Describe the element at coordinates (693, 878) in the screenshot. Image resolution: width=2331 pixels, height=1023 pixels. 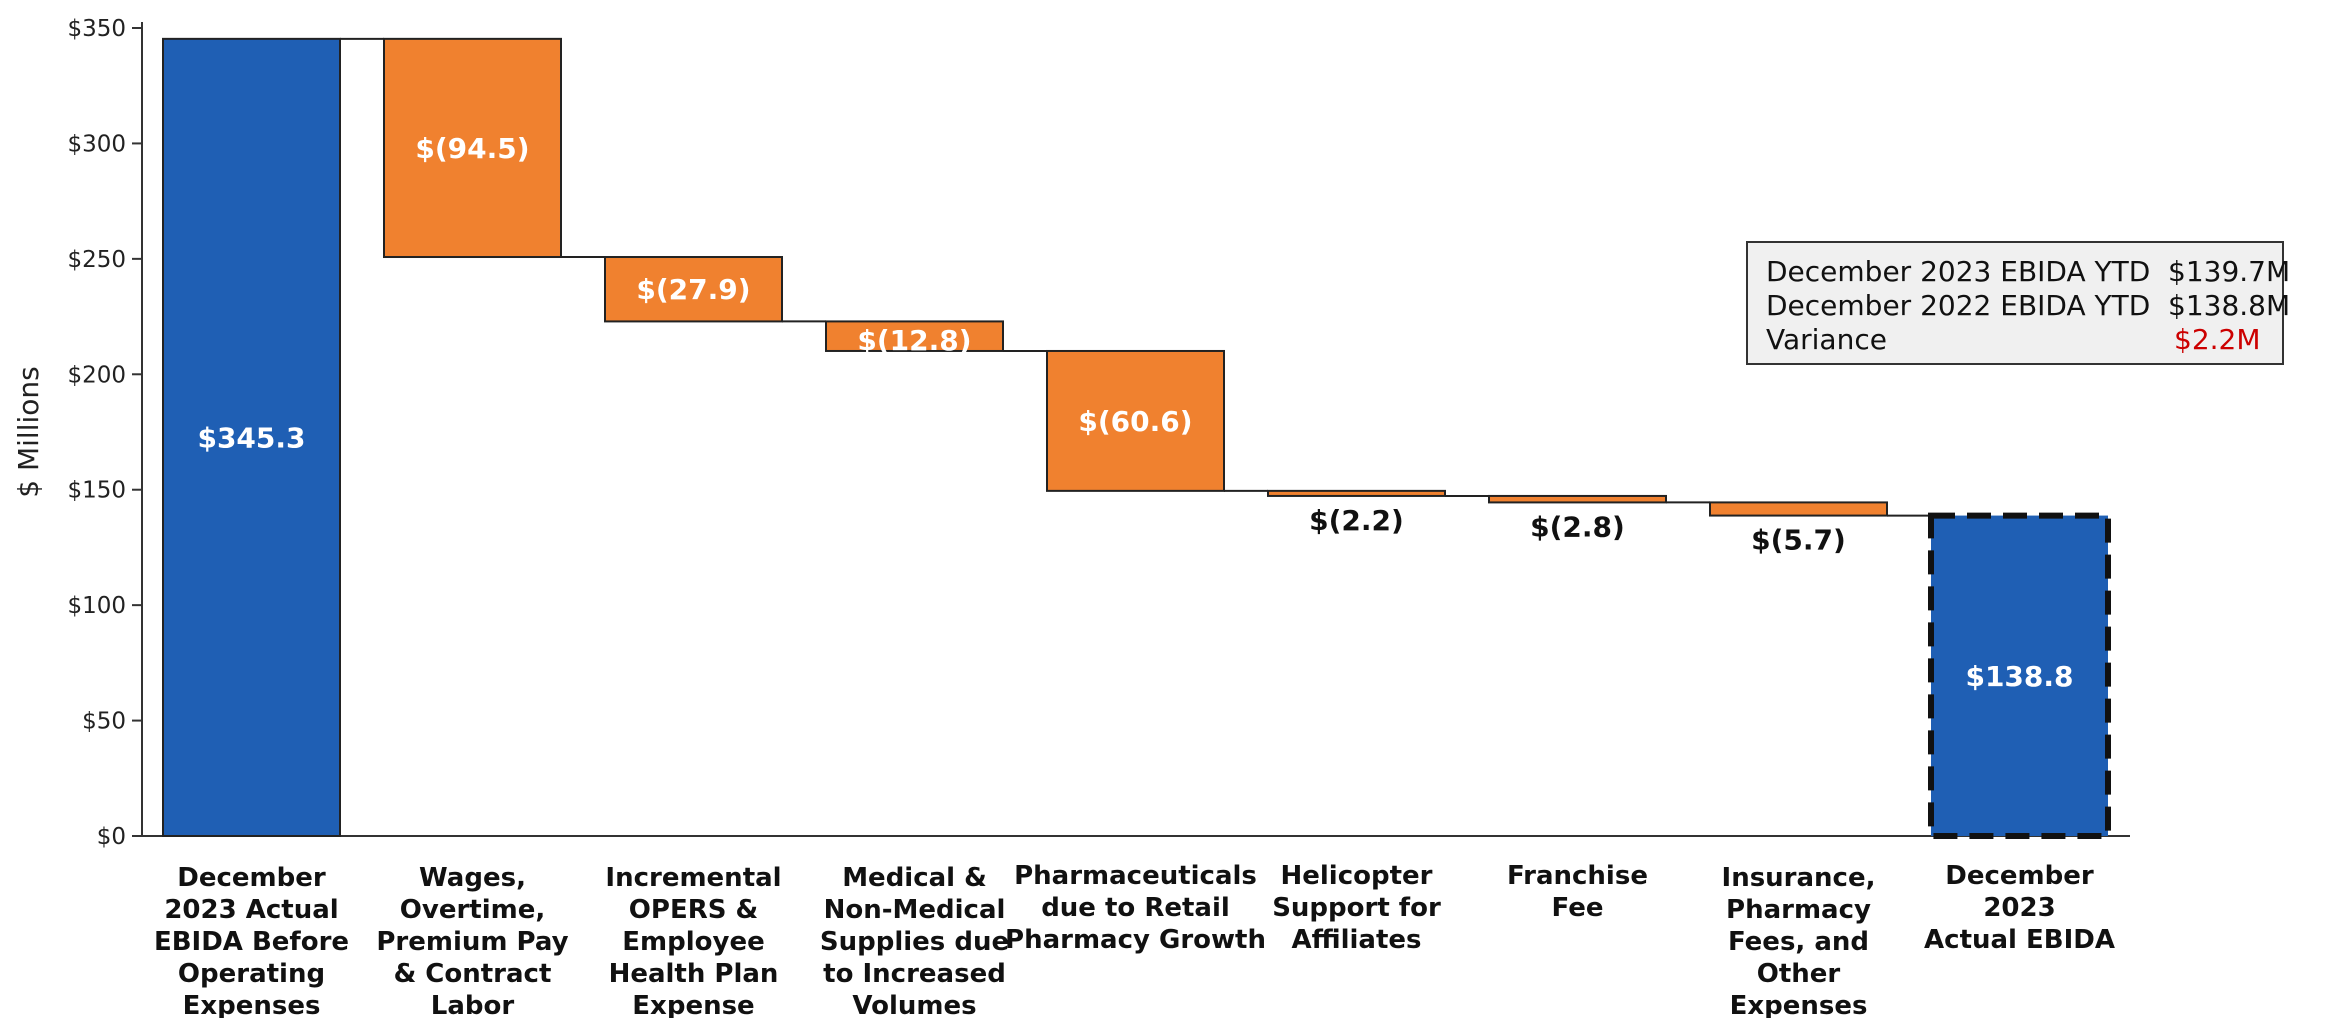
I see `category-label: Incremental` at that location.